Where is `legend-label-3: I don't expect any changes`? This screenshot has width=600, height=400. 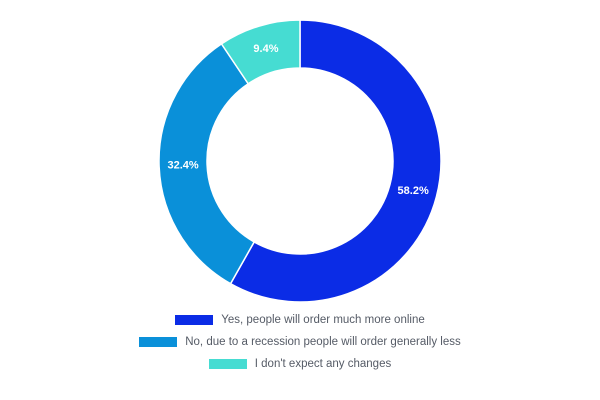 legend-label-3: I don't expect any changes is located at coordinates (323, 364).